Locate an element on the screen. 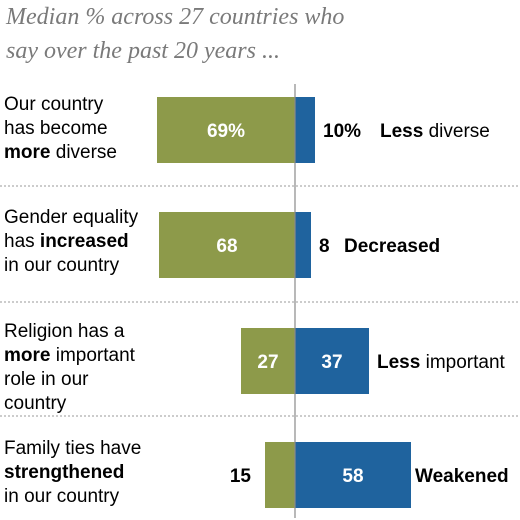 Image resolution: width=520 pixels, height=520 pixels. row-label-text: important is located at coordinates (92, 355).